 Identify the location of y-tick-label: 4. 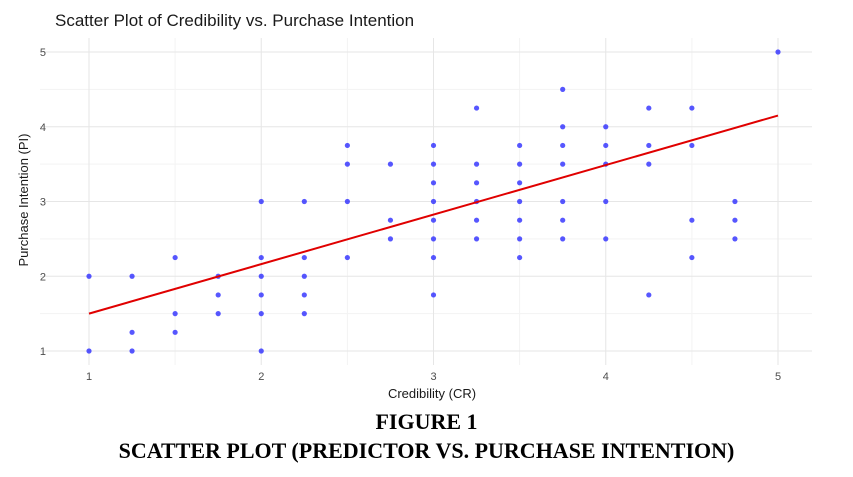
(43, 128).